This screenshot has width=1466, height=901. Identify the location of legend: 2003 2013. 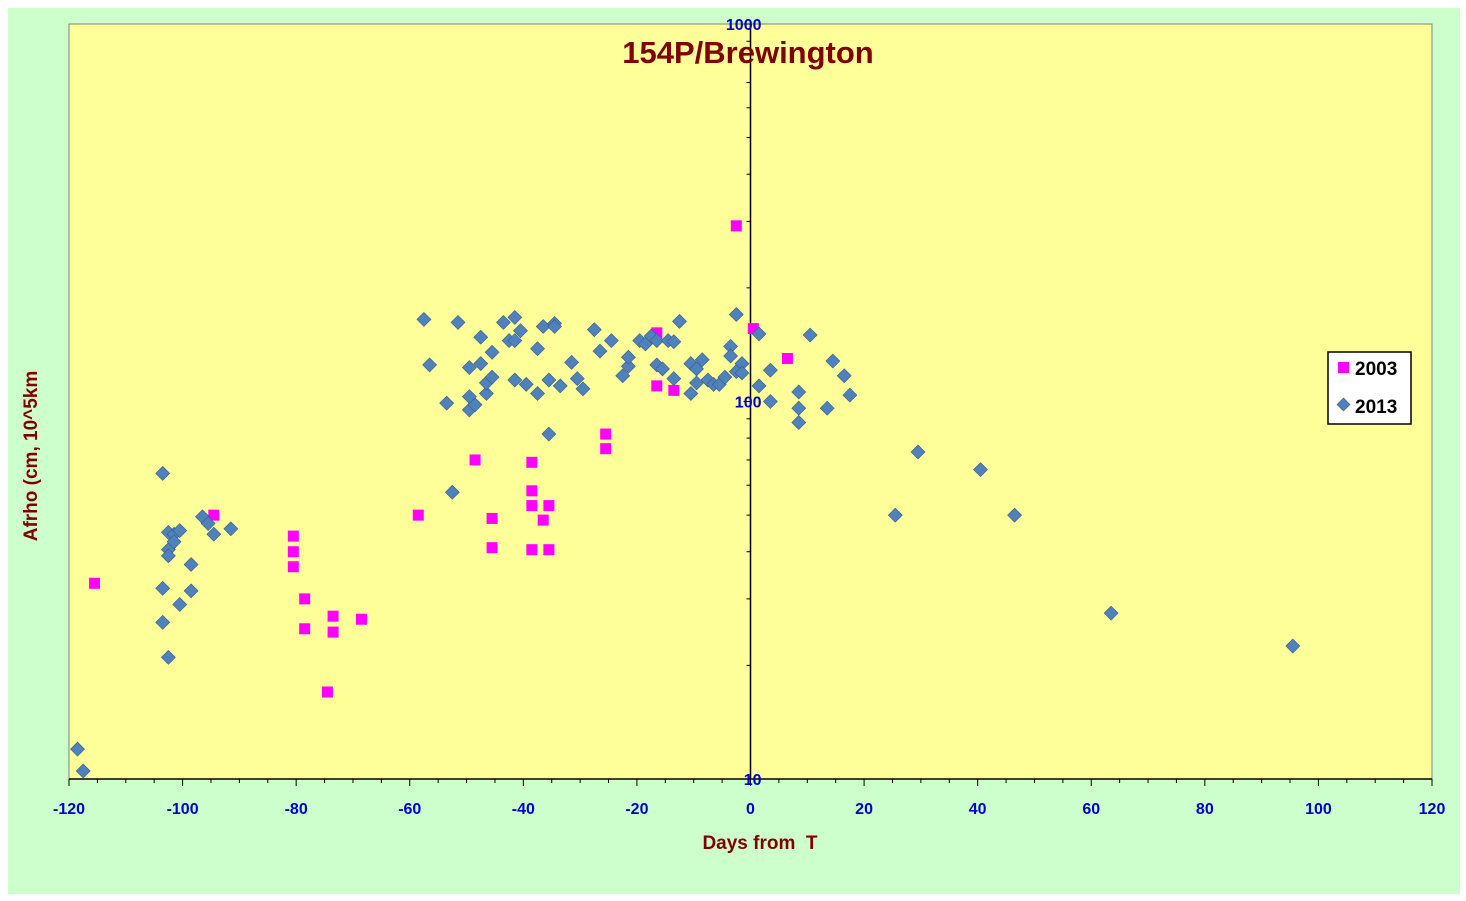
(1369, 388).